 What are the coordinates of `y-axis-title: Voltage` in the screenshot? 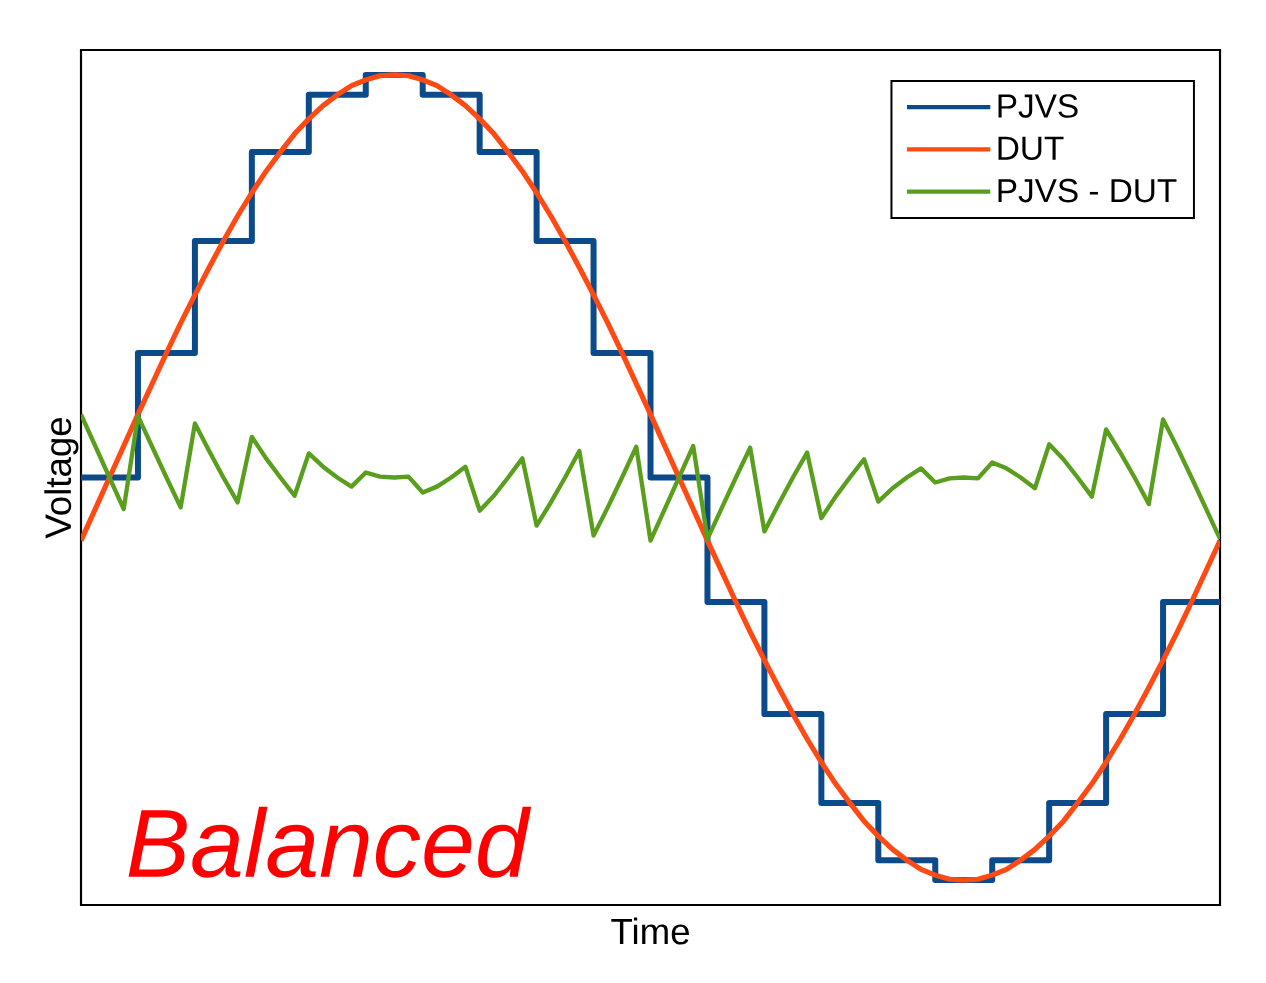 It's located at (61, 478).